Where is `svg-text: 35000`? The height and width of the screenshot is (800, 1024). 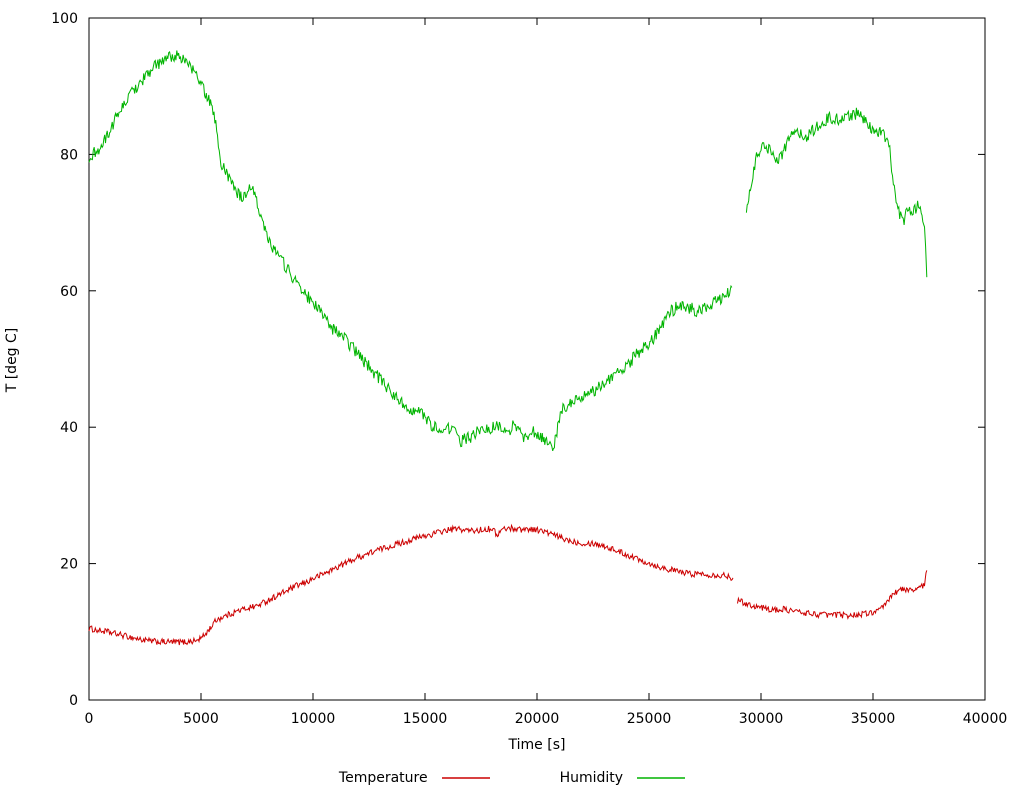
svg-text: 35000 is located at coordinates (873, 719).